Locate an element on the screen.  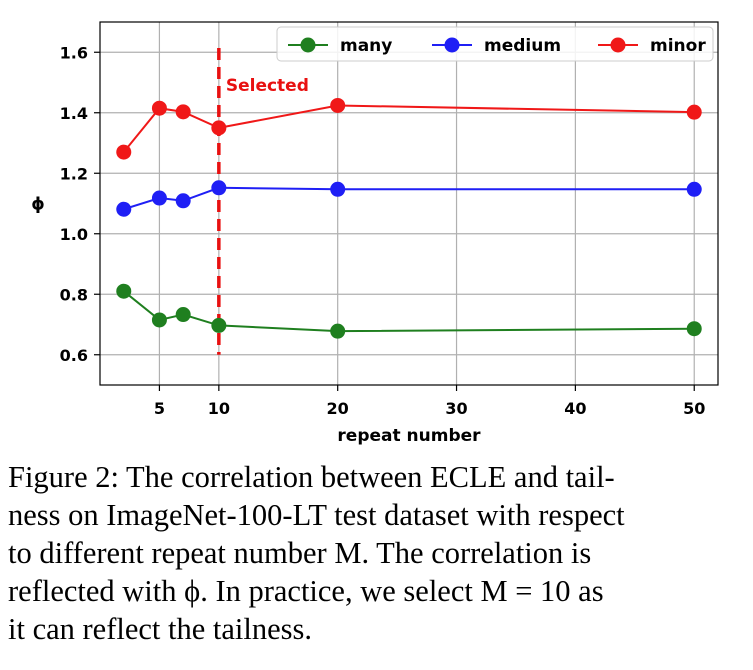
legend-marker-minor is located at coordinates (618, 45).